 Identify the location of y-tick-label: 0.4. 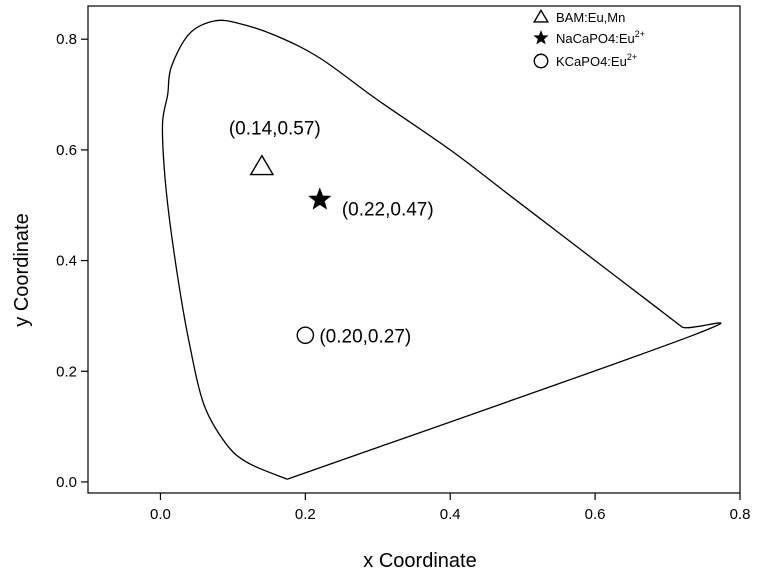
(66, 261).